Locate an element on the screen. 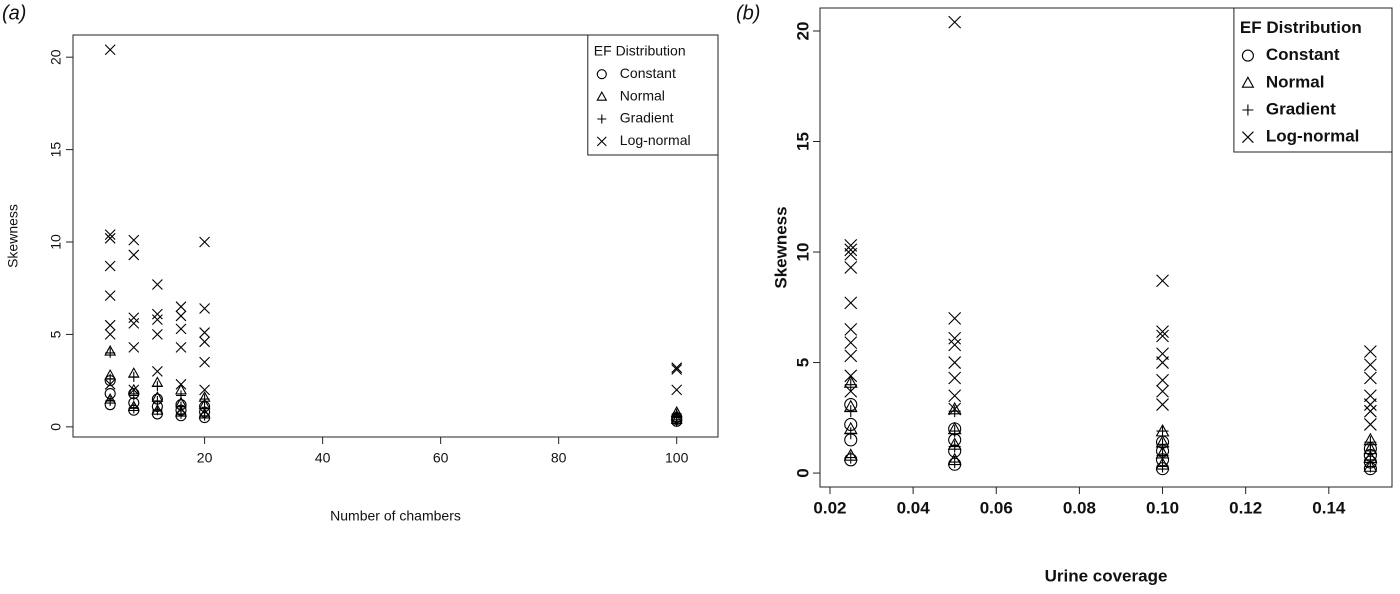 The height and width of the screenshot is (594, 1400). x-tick-label: 80 is located at coordinates (559, 458).